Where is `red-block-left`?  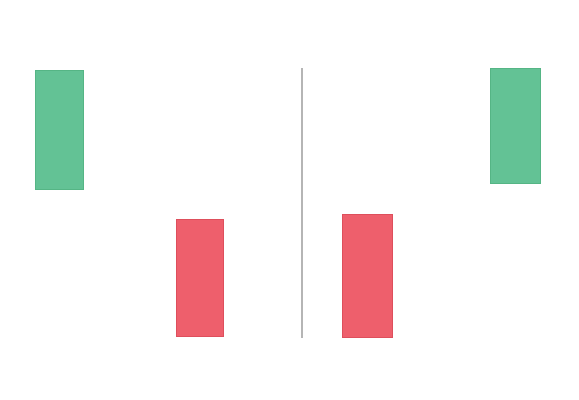
red-block-left is located at coordinates (200, 278).